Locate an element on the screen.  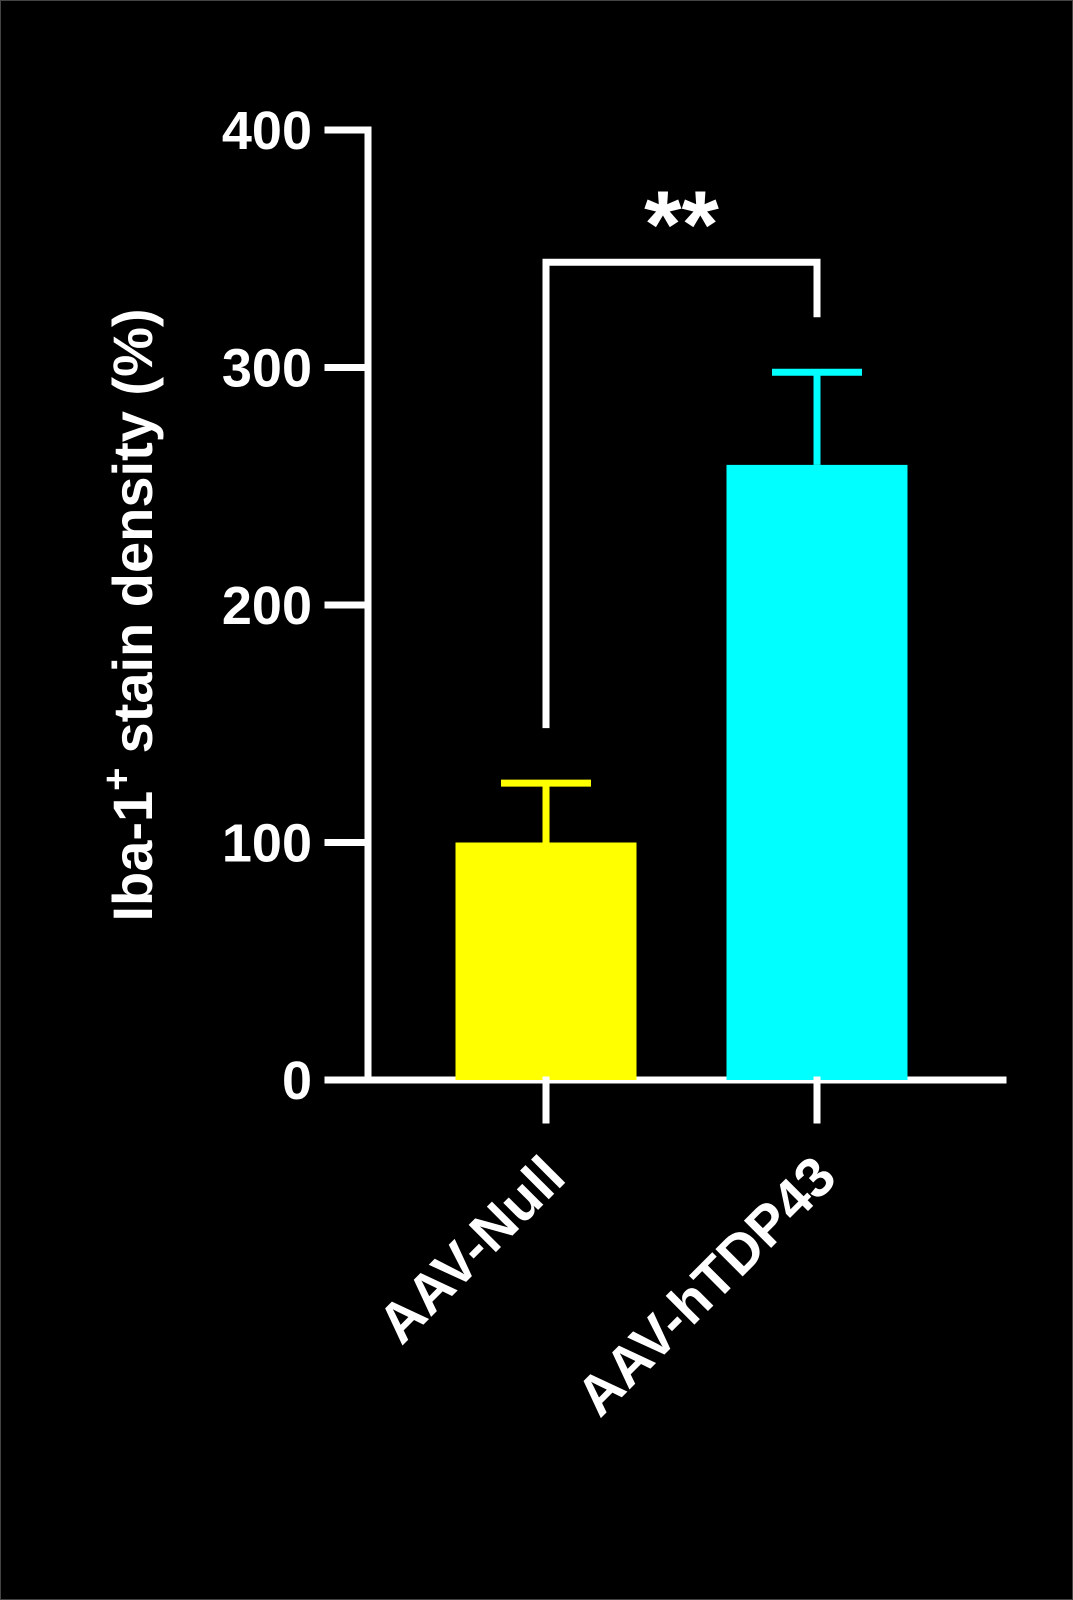
y-label-sup: + is located at coordinates (117, 778).